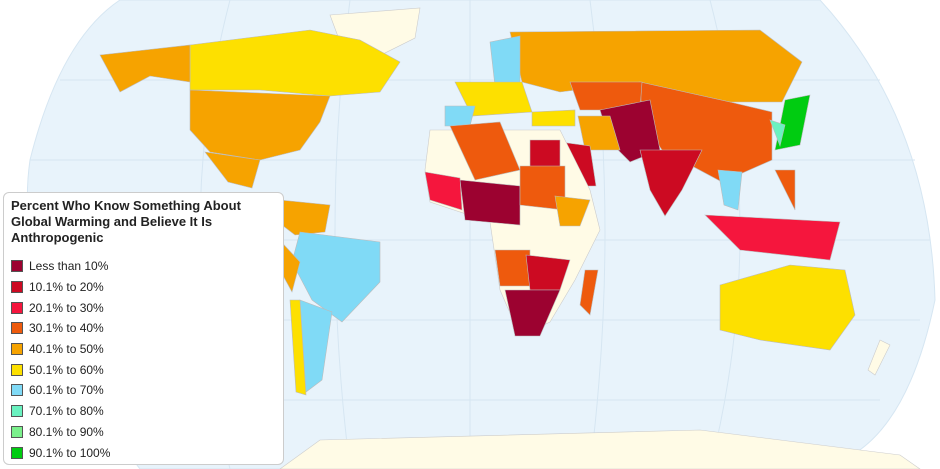 The width and height of the screenshot is (940, 469). Describe the element at coordinates (66, 349) in the screenshot. I see `legend-label: 40.1% to 50%` at that location.